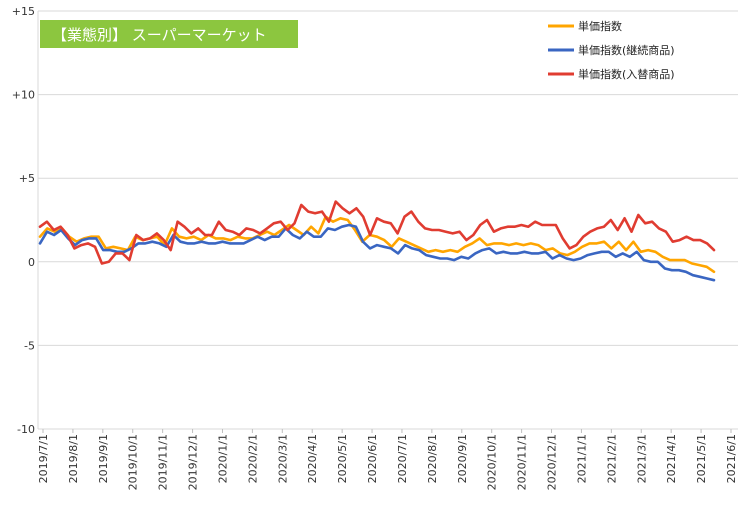 The height and width of the screenshot is (509, 742). Describe the element at coordinates (23, 11) in the screenshot. I see `y-tick-label: +15` at that location.